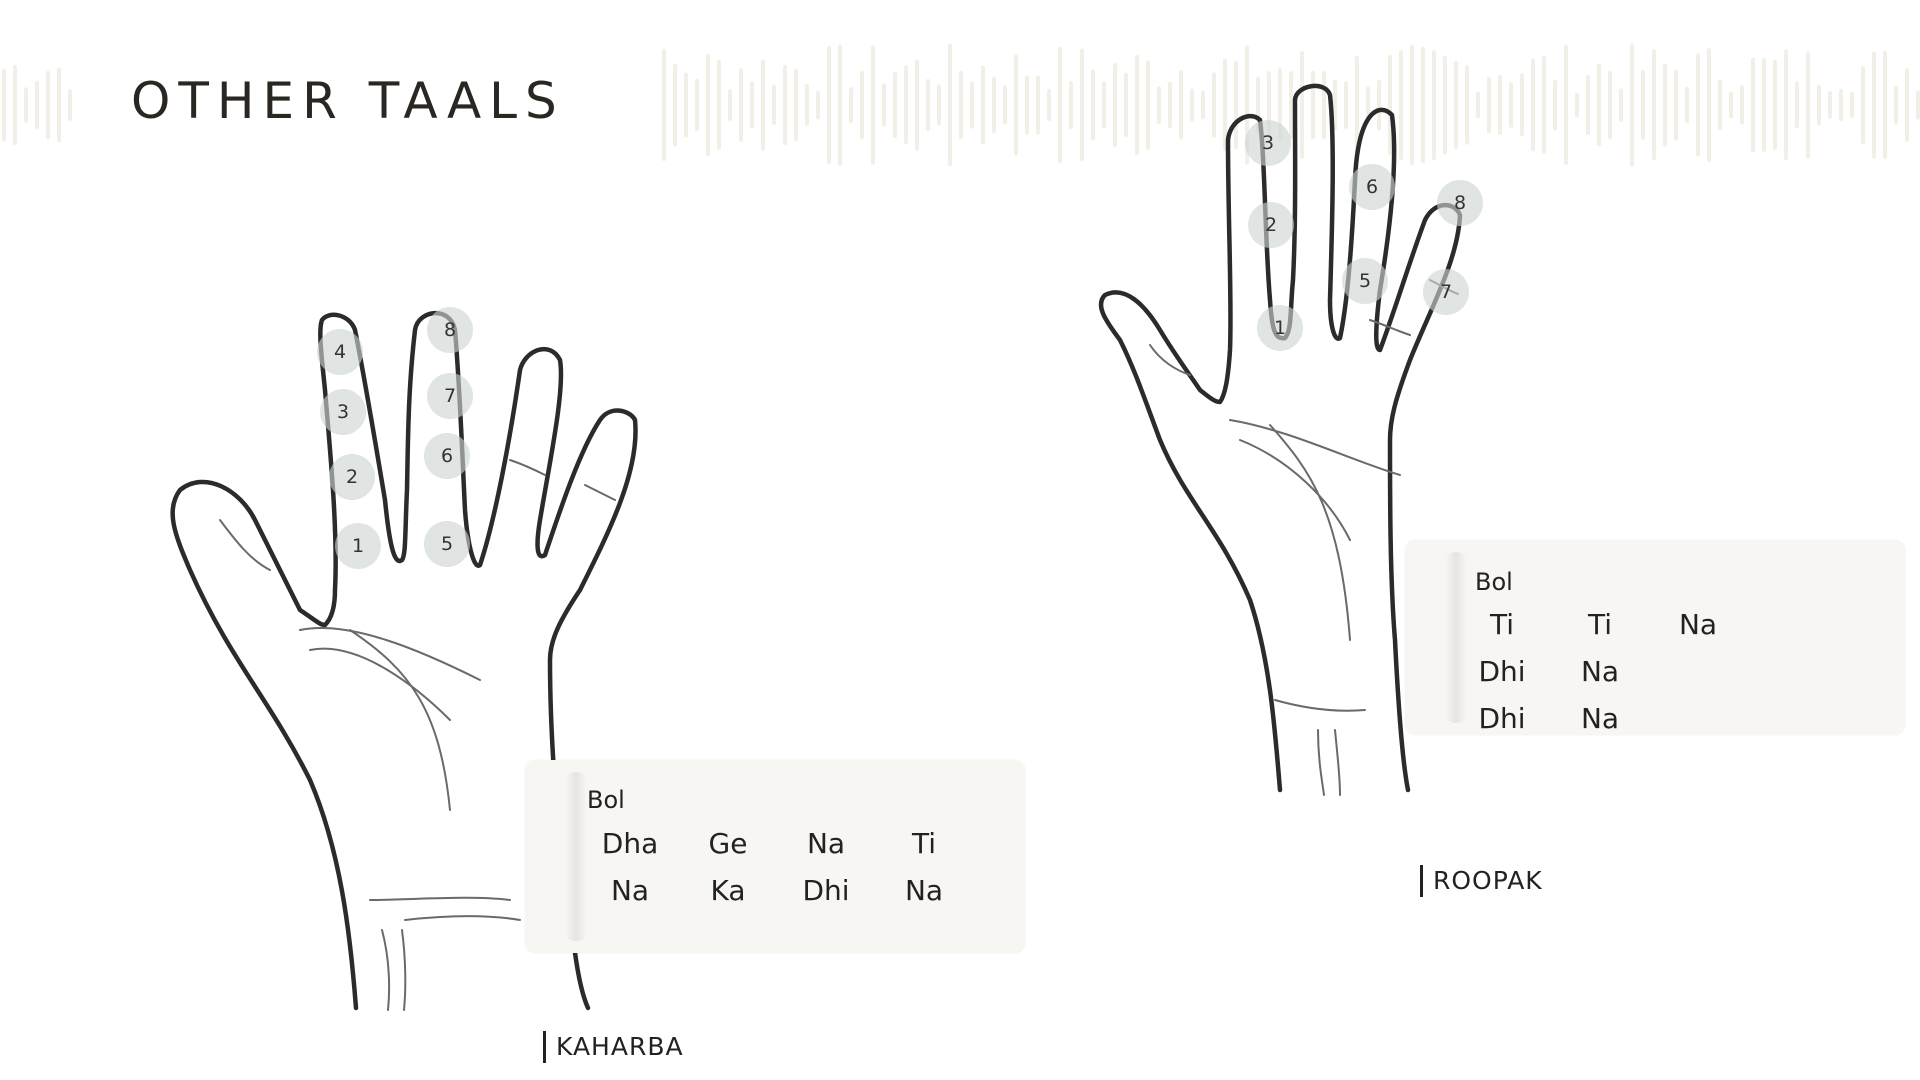 This screenshot has height=1080, width=1920. Describe the element at coordinates (728, 890) in the screenshot. I see `bol-syllable: Ka` at that location.